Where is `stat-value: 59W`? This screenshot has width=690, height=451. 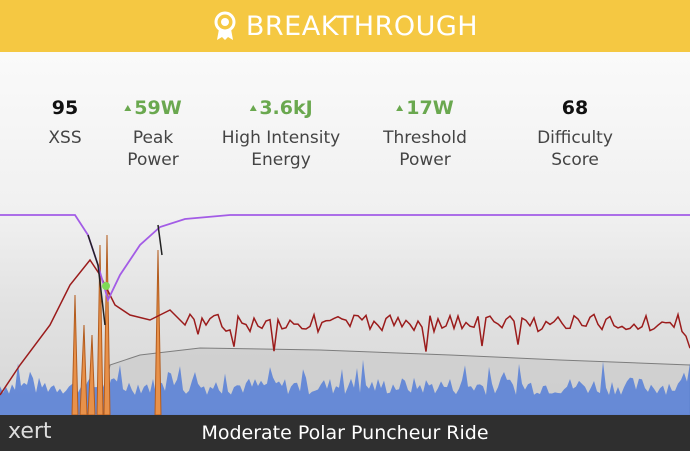 stat-value: 59W is located at coordinates (158, 108).